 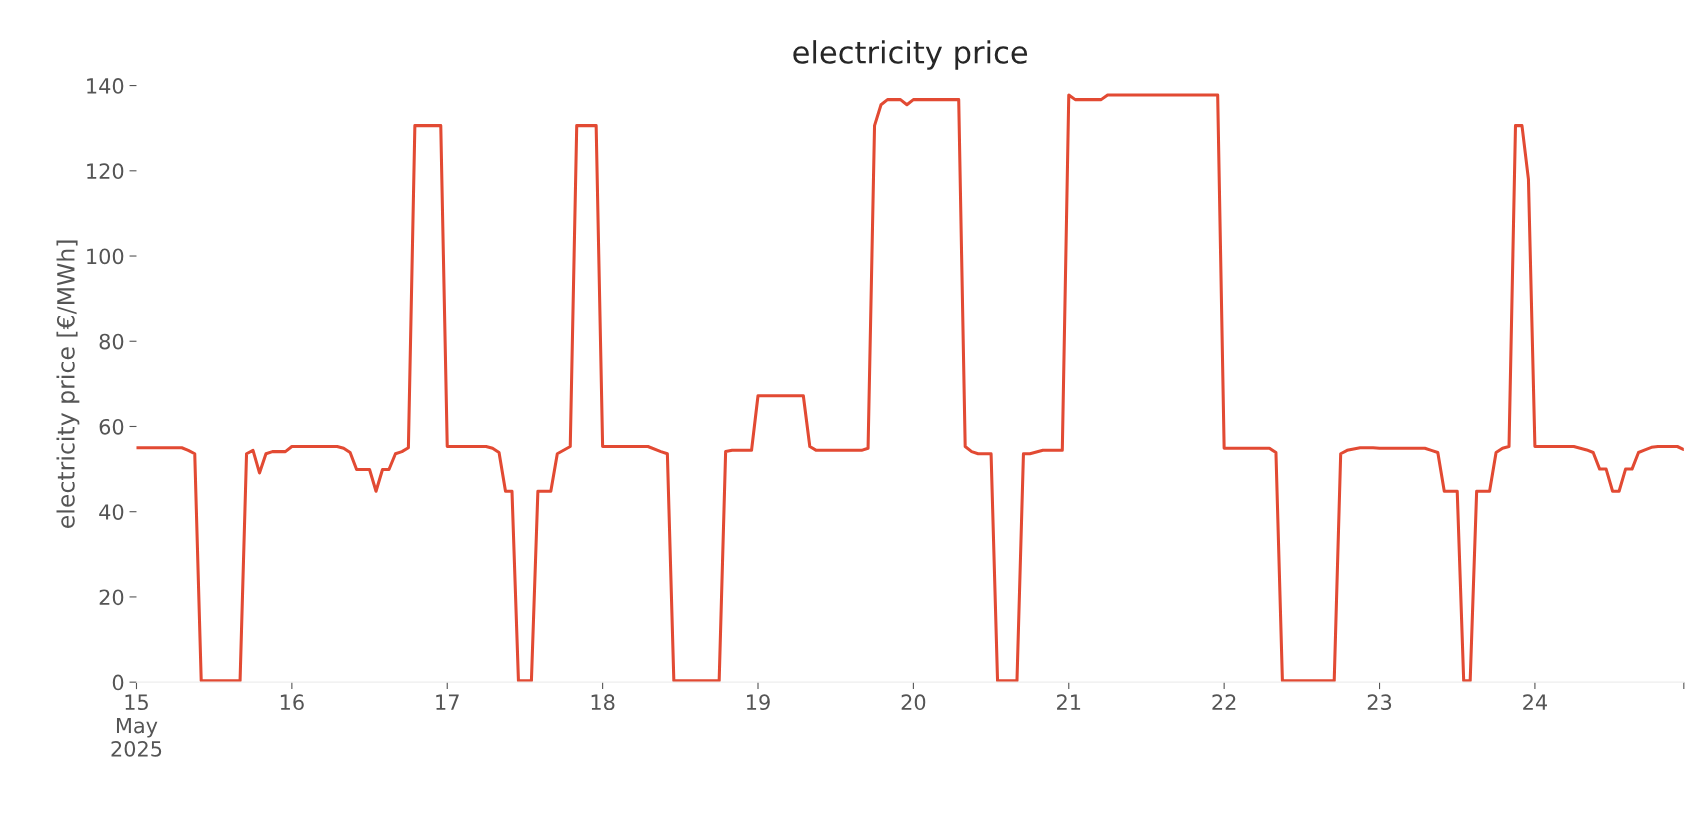 What do you see at coordinates (111, 512) in the screenshot?
I see `y-tick-label: 40` at bounding box center [111, 512].